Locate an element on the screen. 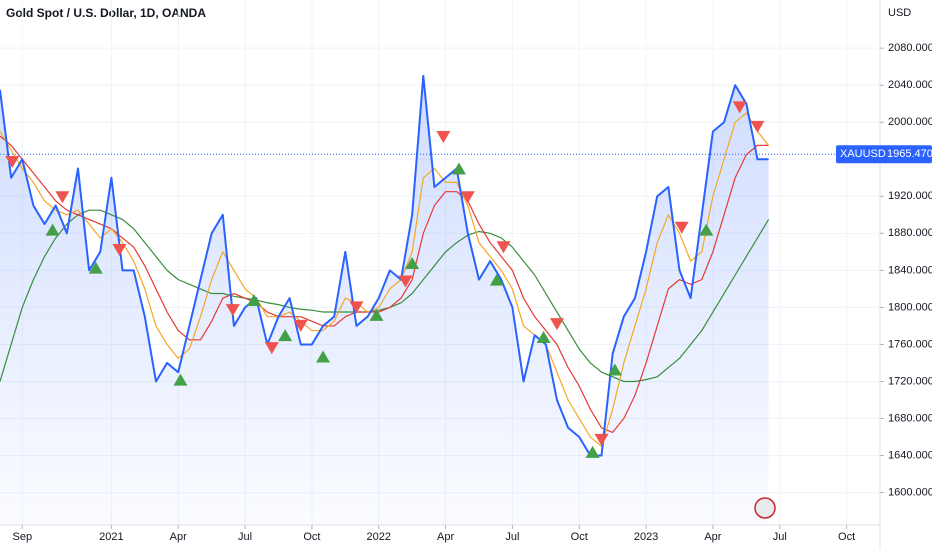 The height and width of the screenshot is (550, 932). x-tick-label: Sep is located at coordinates (22, 537).